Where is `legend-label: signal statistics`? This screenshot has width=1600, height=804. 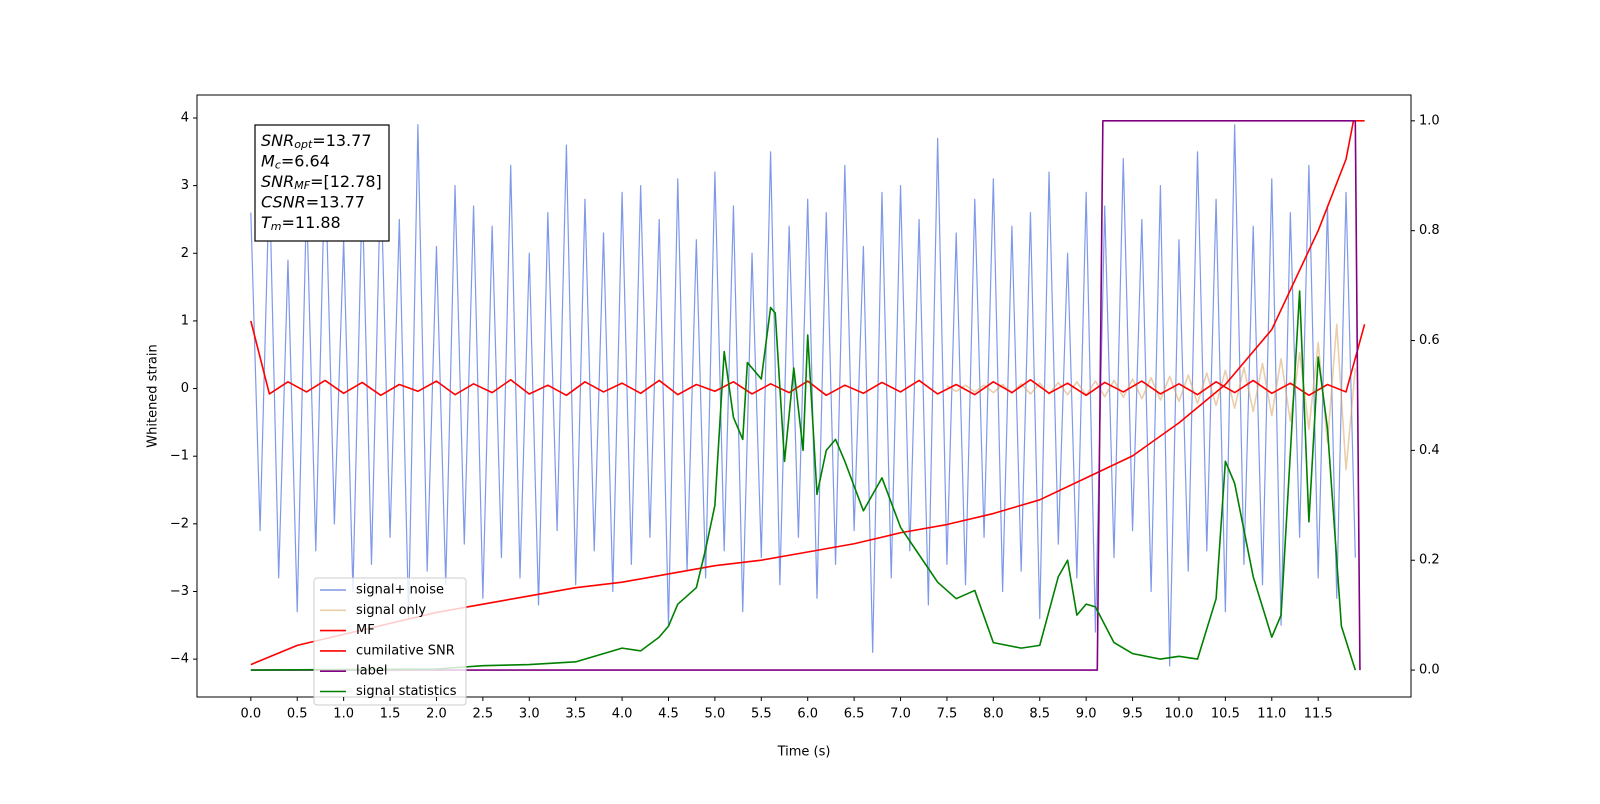
legend-label: signal statistics is located at coordinates (406, 691).